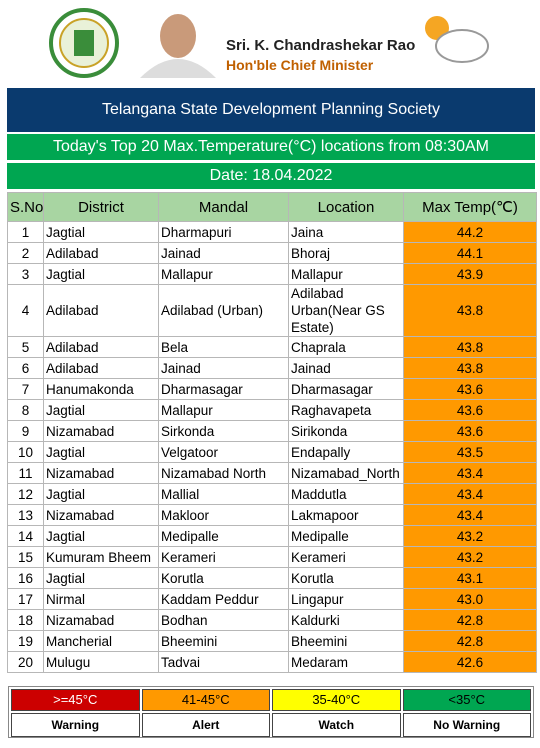 The width and height of the screenshot is (540, 748). What do you see at coordinates (470, 578) in the screenshot?
I see `temperature: 43.1` at bounding box center [470, 578].